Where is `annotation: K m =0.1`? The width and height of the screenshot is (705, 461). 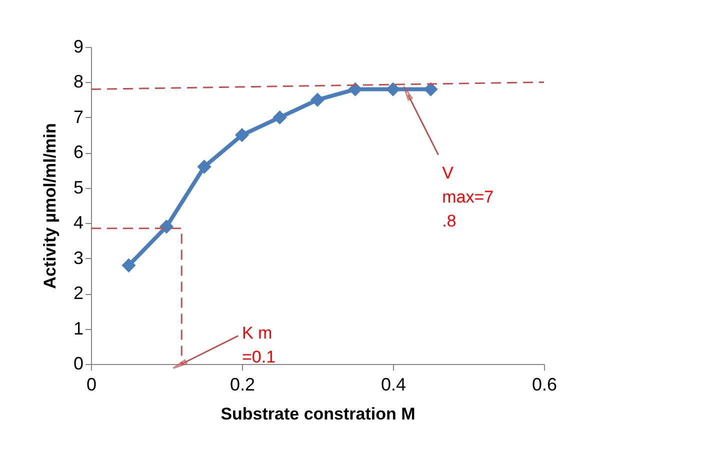
annotation: K m =0.1 is located at coordinates (259, 344).